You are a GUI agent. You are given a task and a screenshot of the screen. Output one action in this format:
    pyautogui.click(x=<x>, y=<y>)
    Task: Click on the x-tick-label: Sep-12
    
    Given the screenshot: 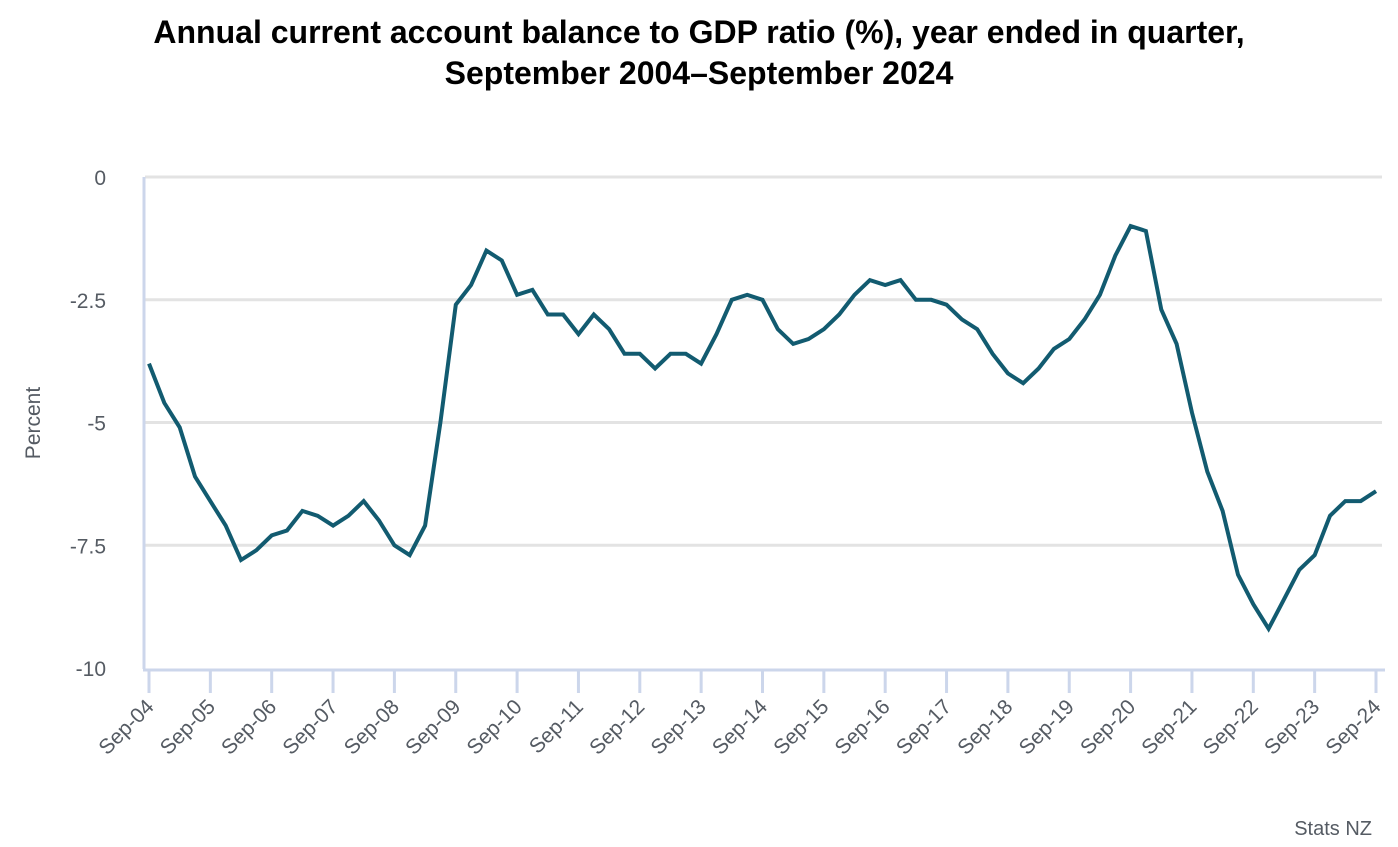 What is the action you would take?
    pyautogui.click(x=617, y=727)
    